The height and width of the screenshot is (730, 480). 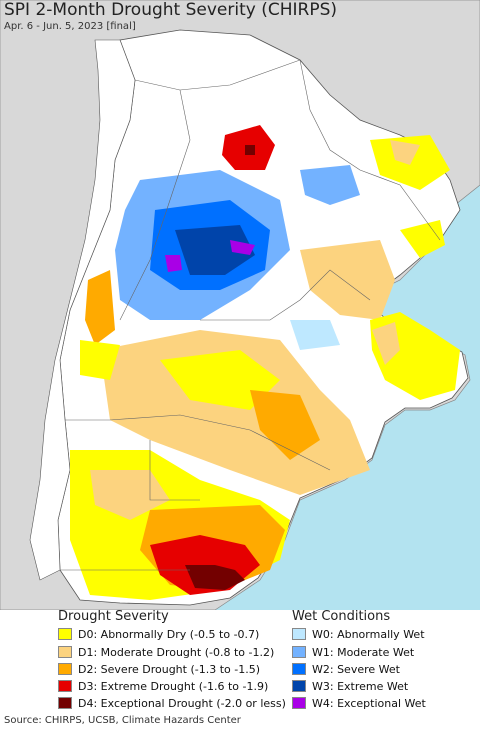 I want to click on legend-label: D4: Exceptional Drought (-2.0 or less), so click(x=182, y=703).